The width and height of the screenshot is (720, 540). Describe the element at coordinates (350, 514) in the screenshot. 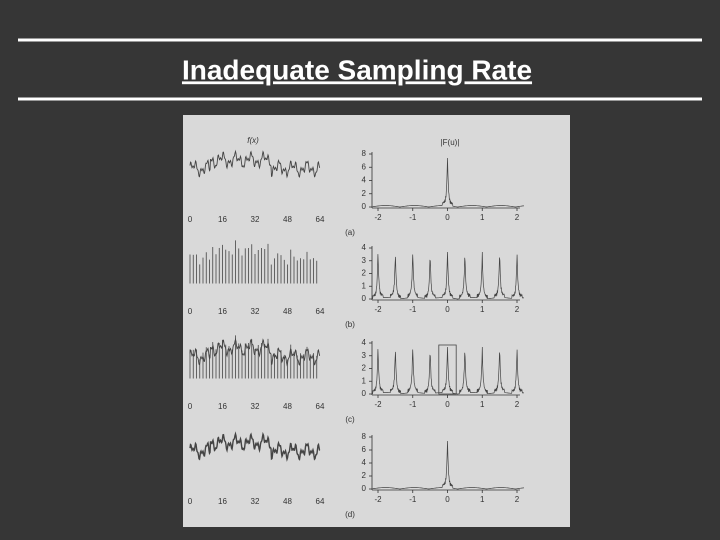

I see `caption: (d)` at that location.